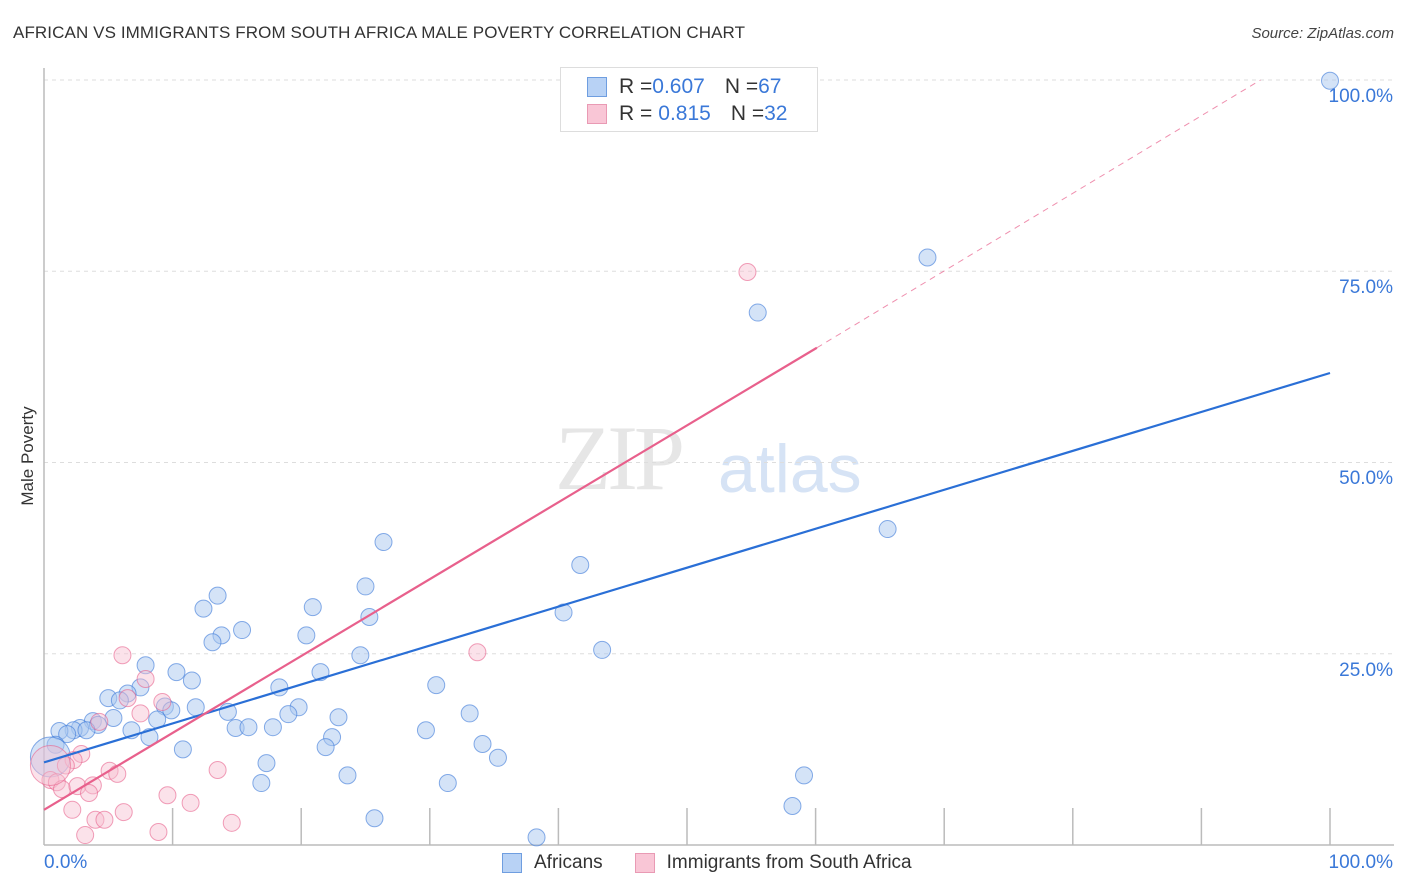 The image size is (1406, 892). I want to click on legend-row-africans: R = 0.607 N = 67, so click(684, 87).